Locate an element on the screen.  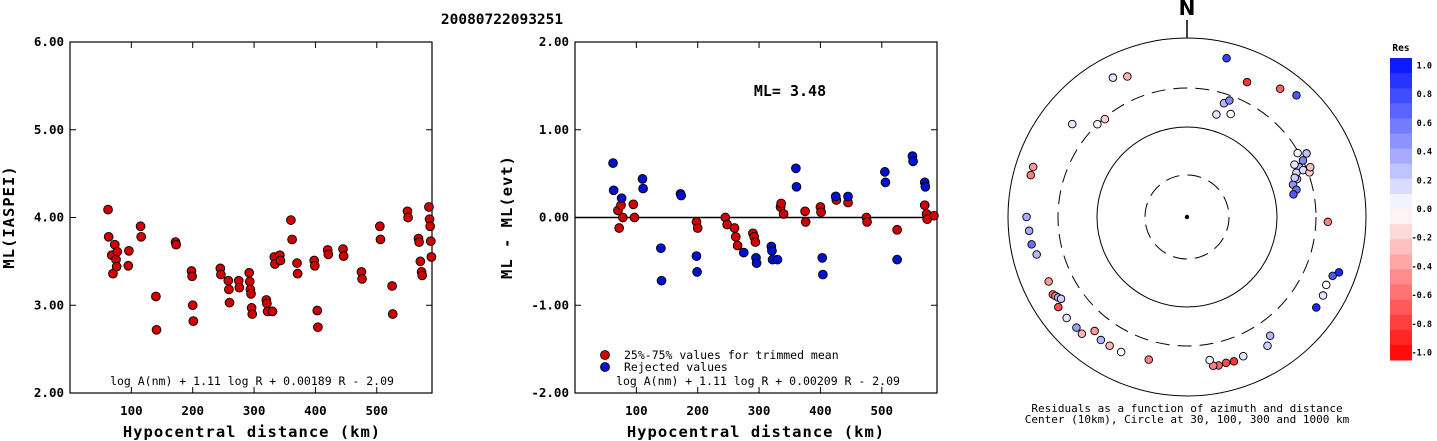
y-tick-label: 1.00 is located at coordinates (554, 129).